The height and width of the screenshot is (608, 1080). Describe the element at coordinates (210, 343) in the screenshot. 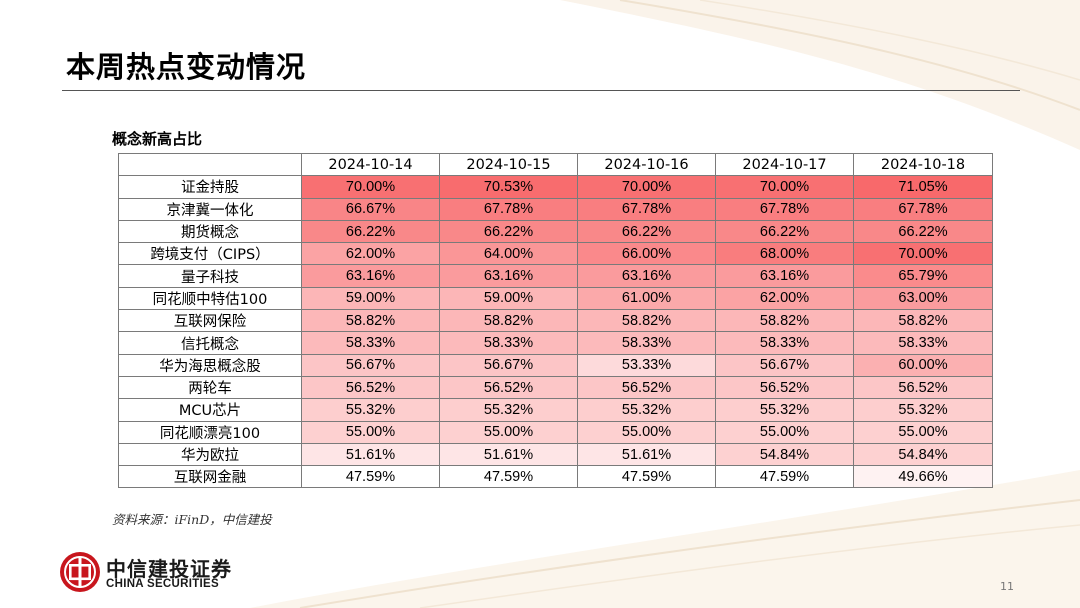

I see `concept-name-cell: 信托概念` at that location.